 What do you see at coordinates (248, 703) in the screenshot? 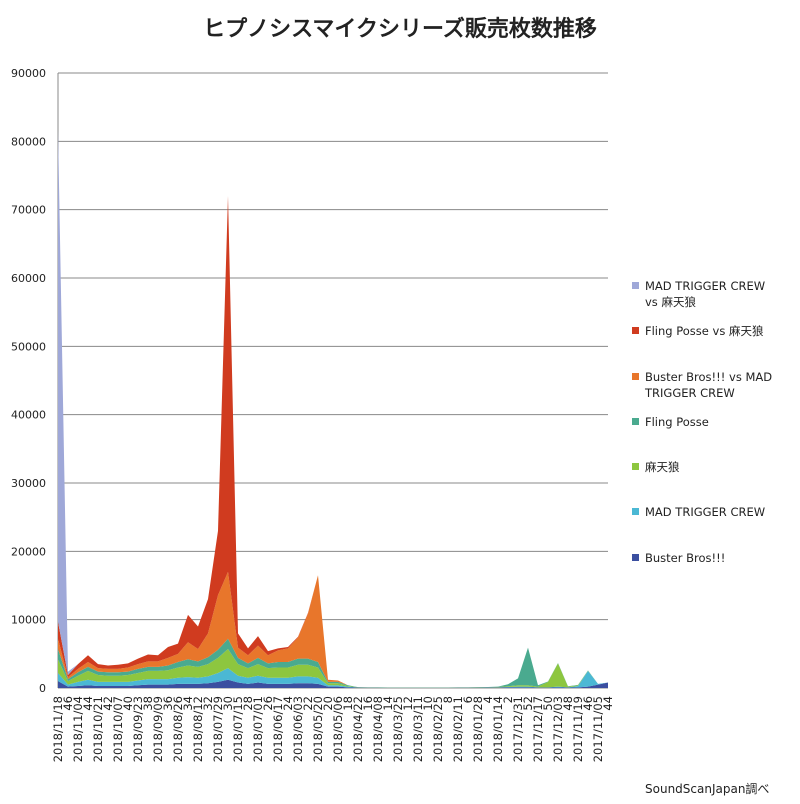
I see `x-tick-label: 28` at bounding box center [248, 703].